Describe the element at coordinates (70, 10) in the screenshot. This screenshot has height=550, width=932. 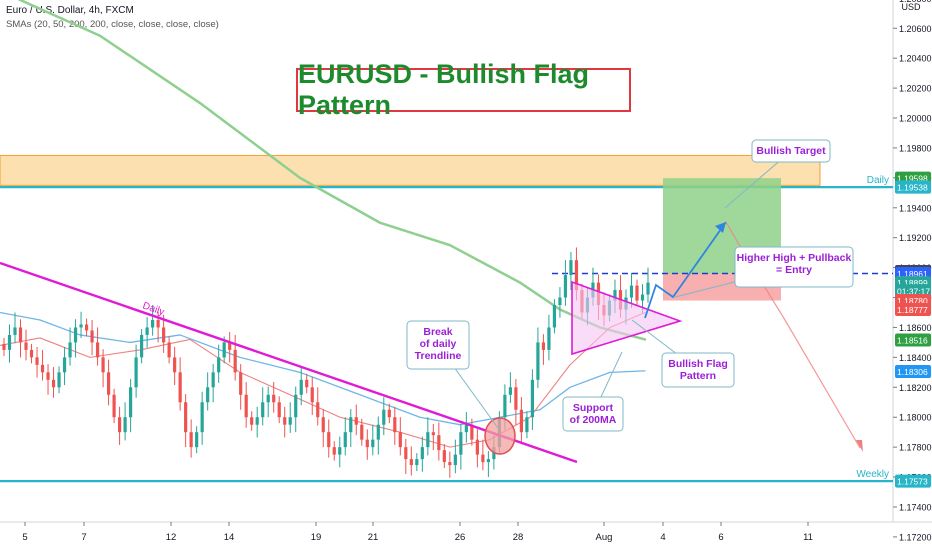
I see `symbol-title: Euro / U.S. Dollar, 4h, FXCM` at that location.